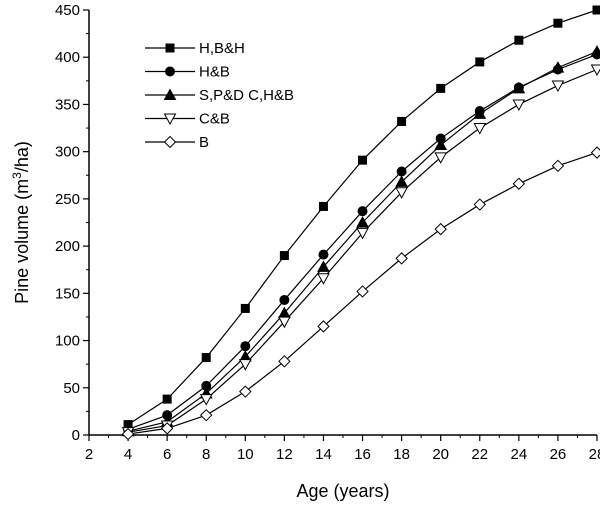 This screenshot has height=506, width=600. Describe the element at coordinates (22, 241) in the screenshot. I see `y-axis-title-prefix: Pine volume (m` at that location.